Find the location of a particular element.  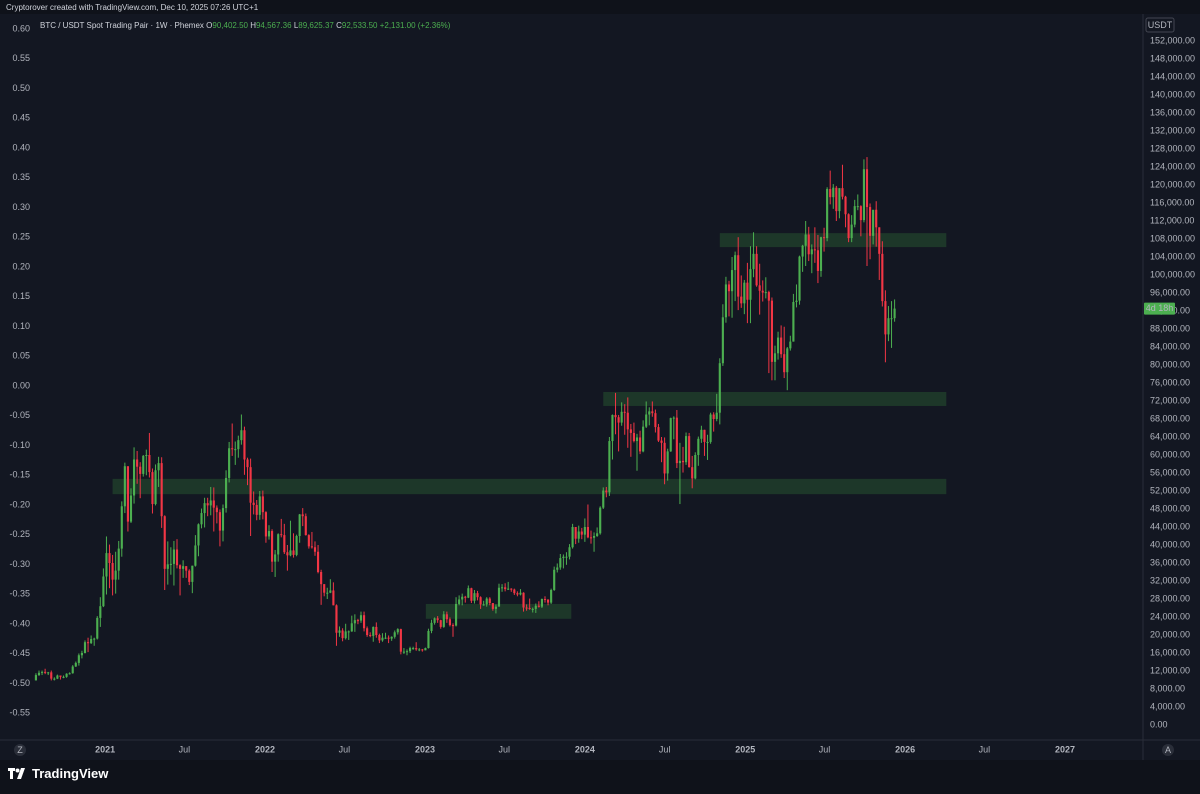

y-tick-label: 148,000.00 is located at coordinates (1172, 58).